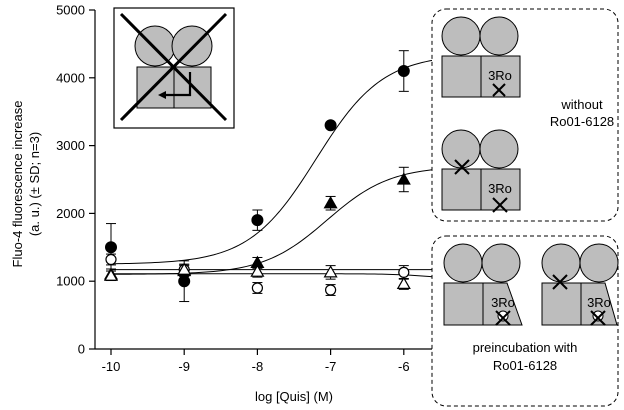 The height and width of the screenshot is (410, 624). What do you see at coordinates (404, 366) in the screenshot?
I see `x-tick-label: -6` at bounding box center [404, 366].